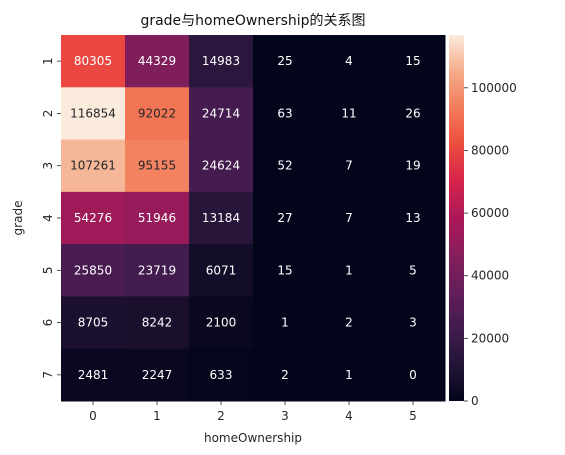 This screenshot has height=455, width=565. I want to click on y-tick-label: 5, so click(48, 270).